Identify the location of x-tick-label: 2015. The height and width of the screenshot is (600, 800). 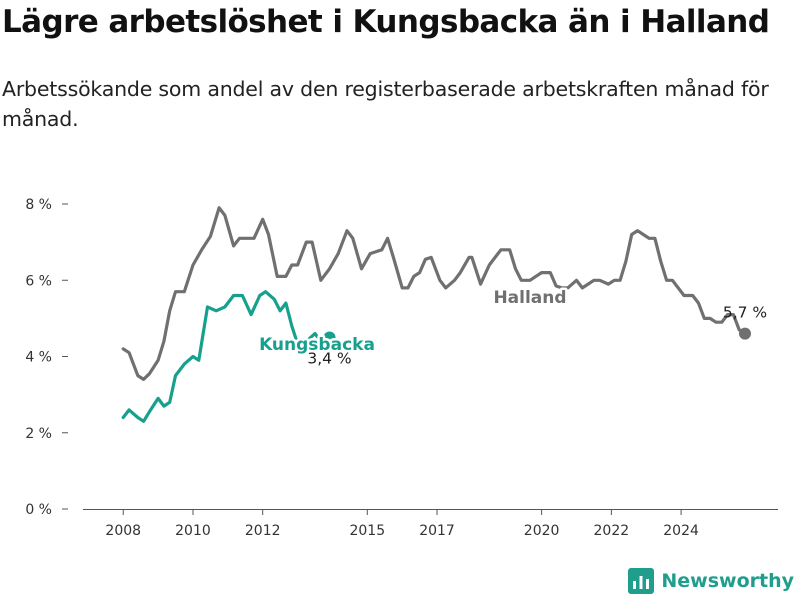
(367, 531).